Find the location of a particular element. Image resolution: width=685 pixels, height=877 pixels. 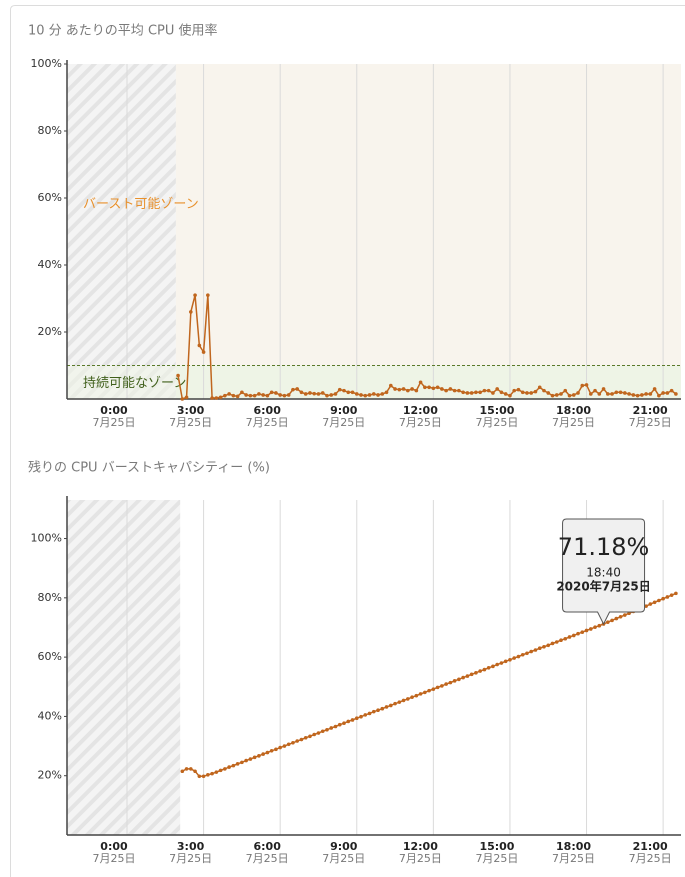

tooltip-value: 71.18% is located at coordinates (604, 547).